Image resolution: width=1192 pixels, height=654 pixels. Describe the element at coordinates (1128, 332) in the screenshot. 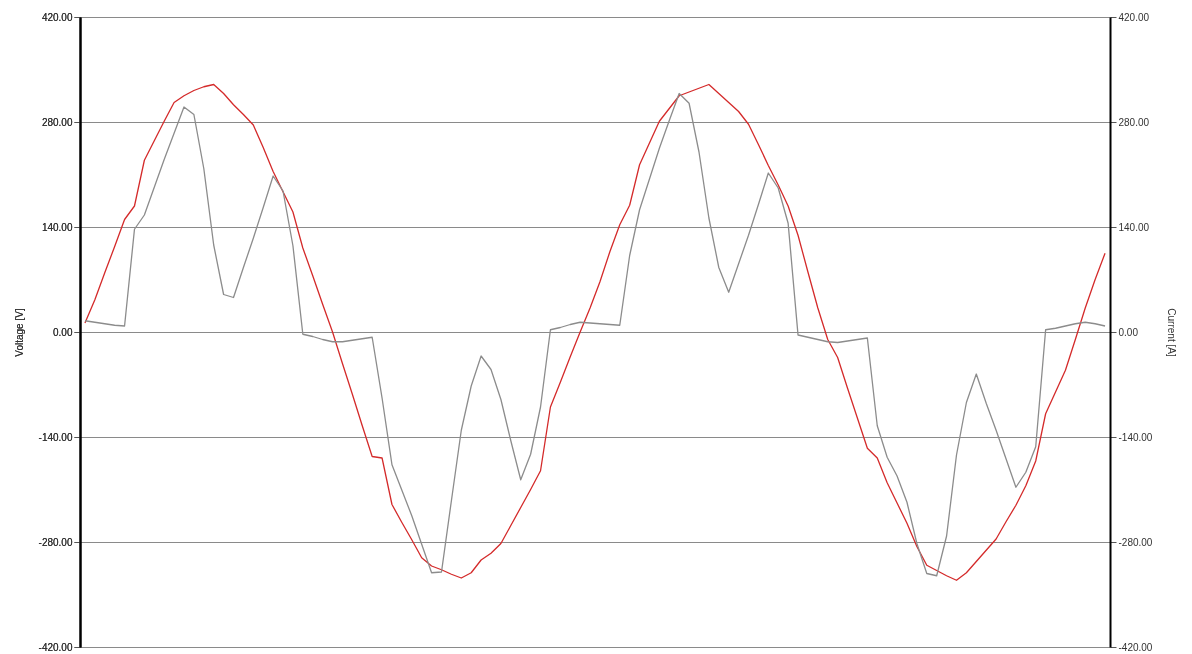

I see `y2-tick-label: 0.00` at that location.